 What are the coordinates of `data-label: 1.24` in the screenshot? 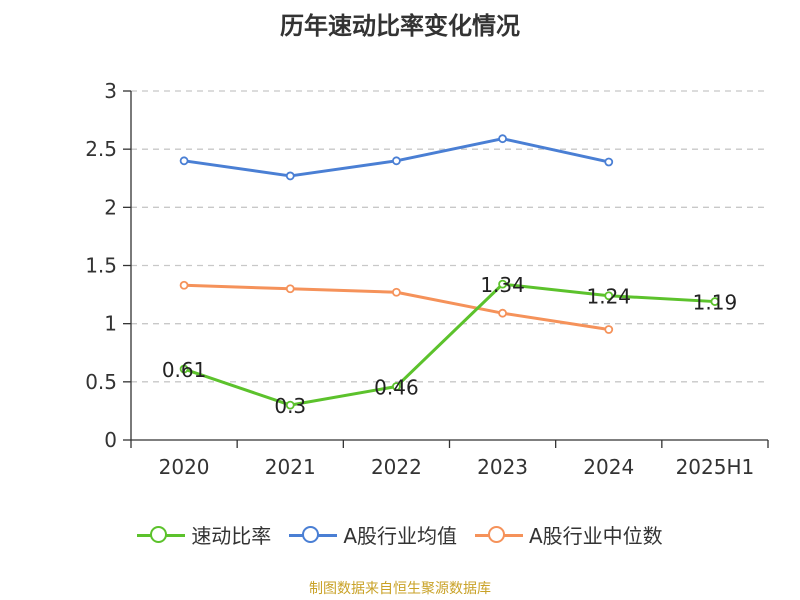 It's located at (608, 297).